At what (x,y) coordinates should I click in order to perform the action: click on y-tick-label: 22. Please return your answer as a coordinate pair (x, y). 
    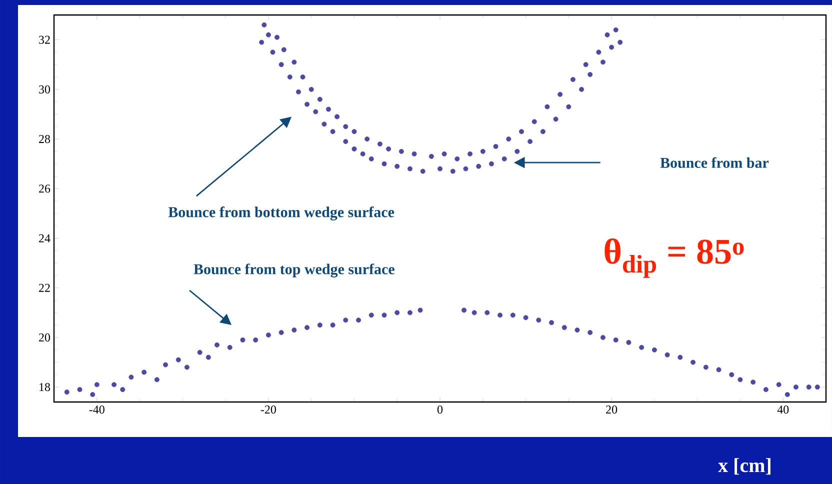
    Looking at the image, I should click on (44, 288).